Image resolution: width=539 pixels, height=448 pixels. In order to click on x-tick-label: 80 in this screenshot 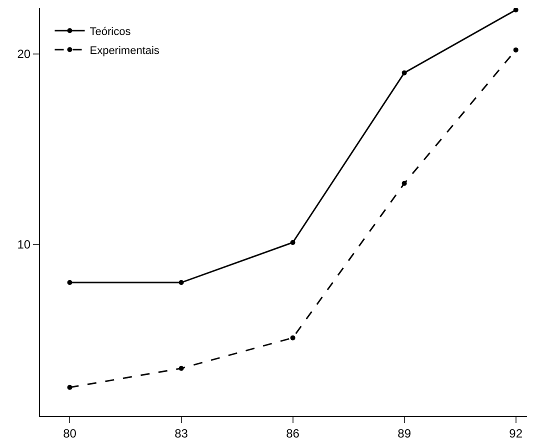, I will do `click(70, 433)`.